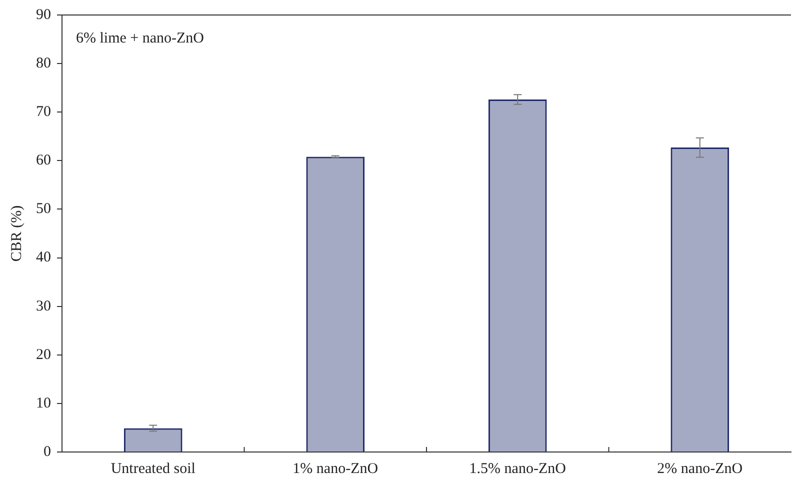 The image size is (793, 488). Describe the element at coordinates (43, 403) in the screenshot. I see `y-tick-label: 10` at that location.